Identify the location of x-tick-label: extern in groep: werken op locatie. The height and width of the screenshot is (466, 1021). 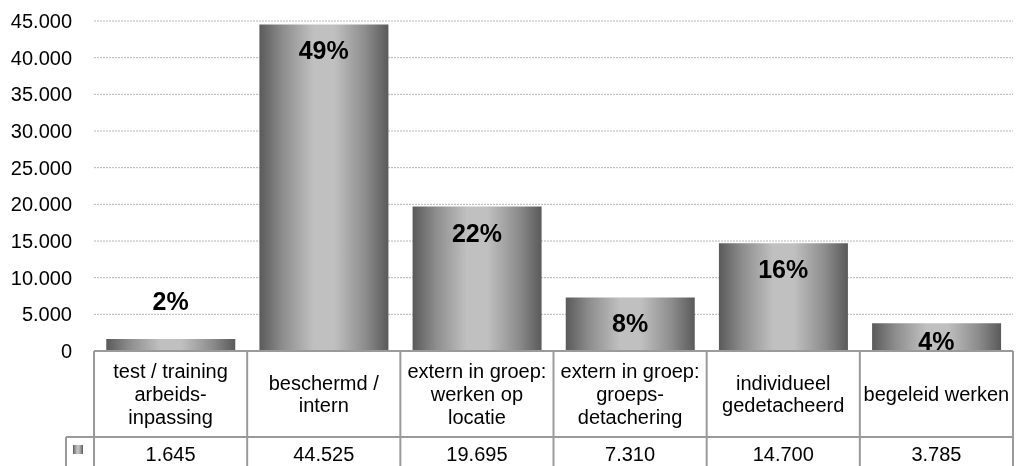
(477, 394).